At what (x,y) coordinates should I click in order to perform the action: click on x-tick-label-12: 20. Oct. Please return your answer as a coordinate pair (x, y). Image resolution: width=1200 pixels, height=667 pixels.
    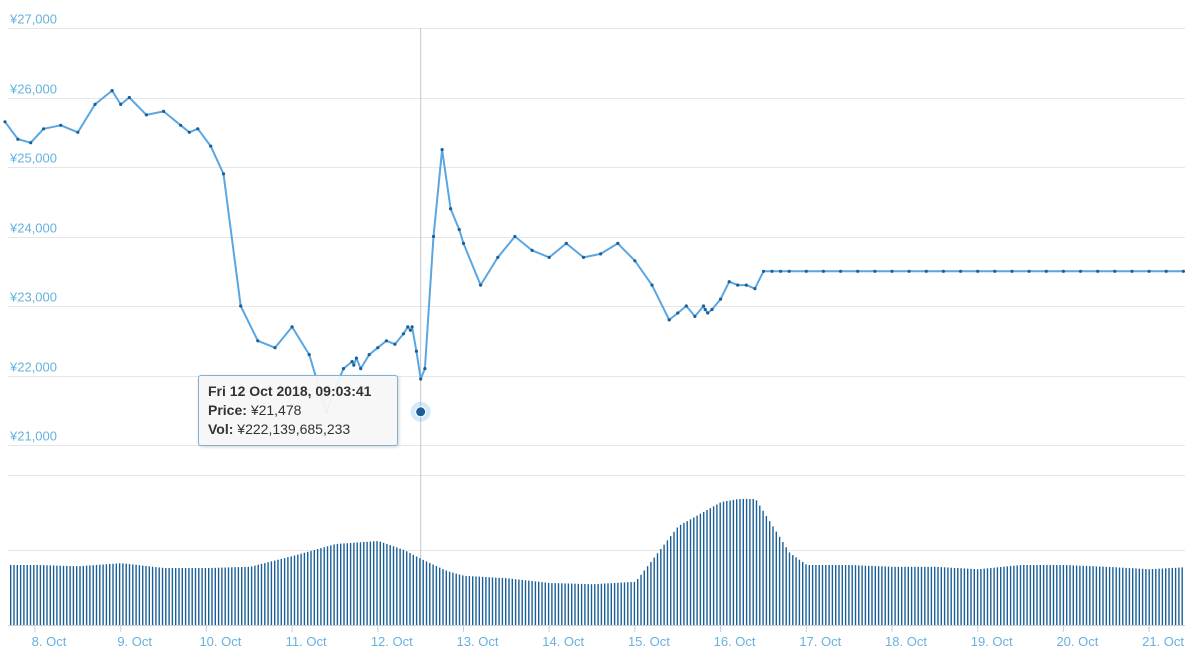
    Looking at the image, I should click on (1077, 641).